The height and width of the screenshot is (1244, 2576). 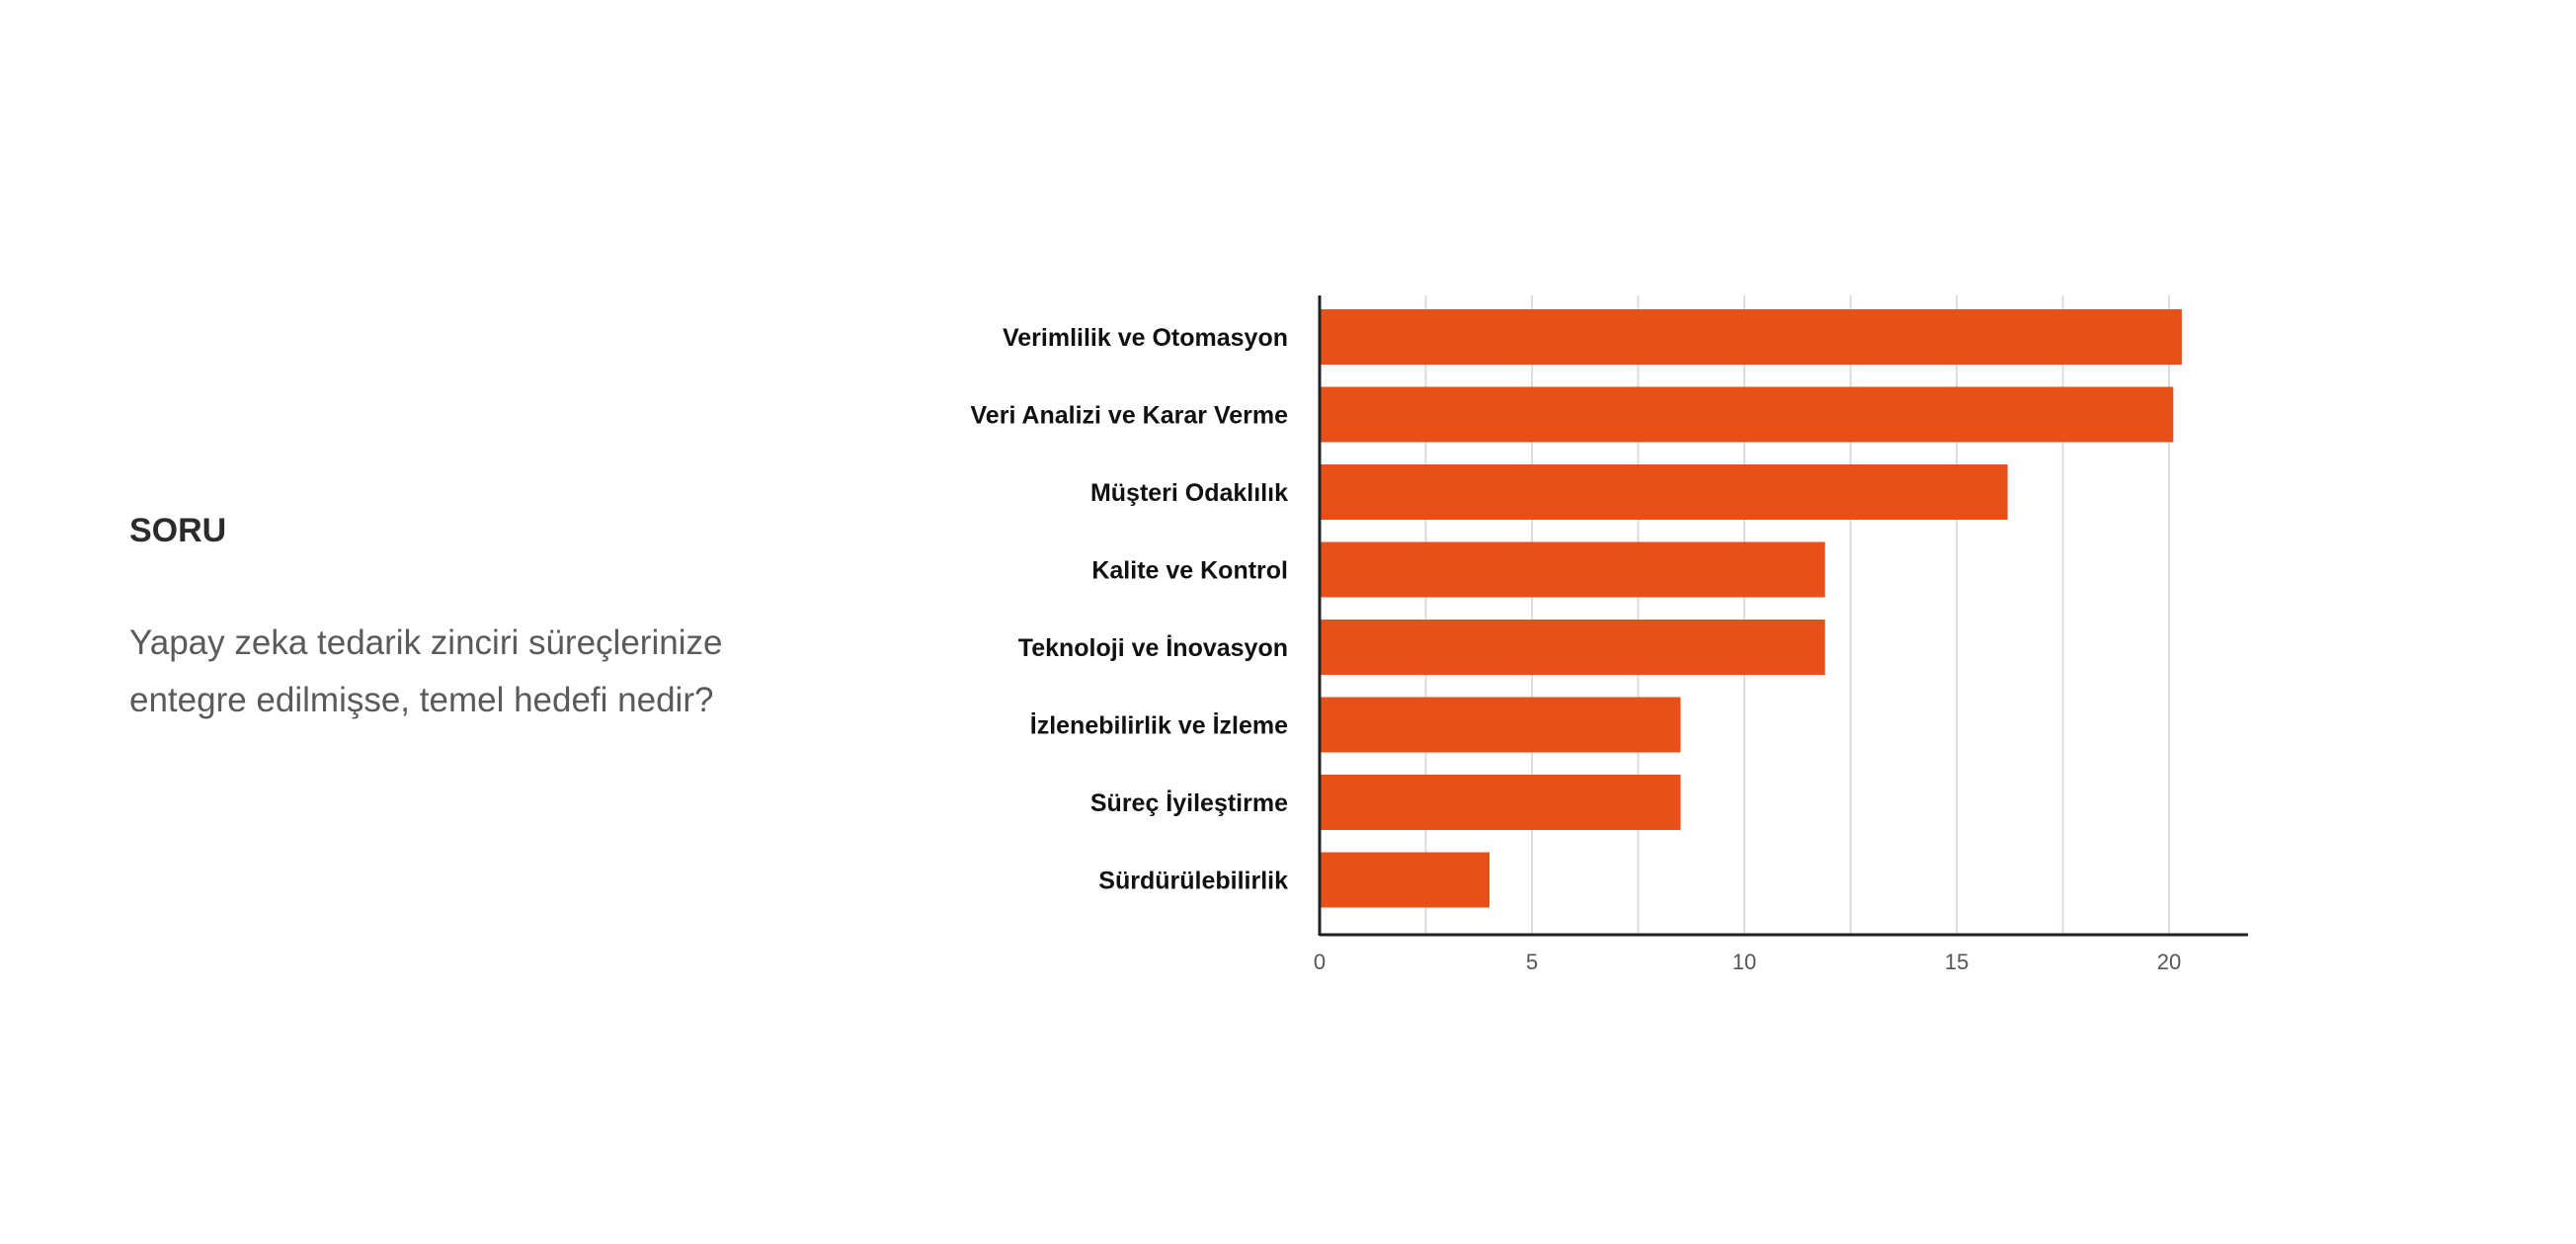 I want to click on section-heading: SORU, so click(x=178, y=530).